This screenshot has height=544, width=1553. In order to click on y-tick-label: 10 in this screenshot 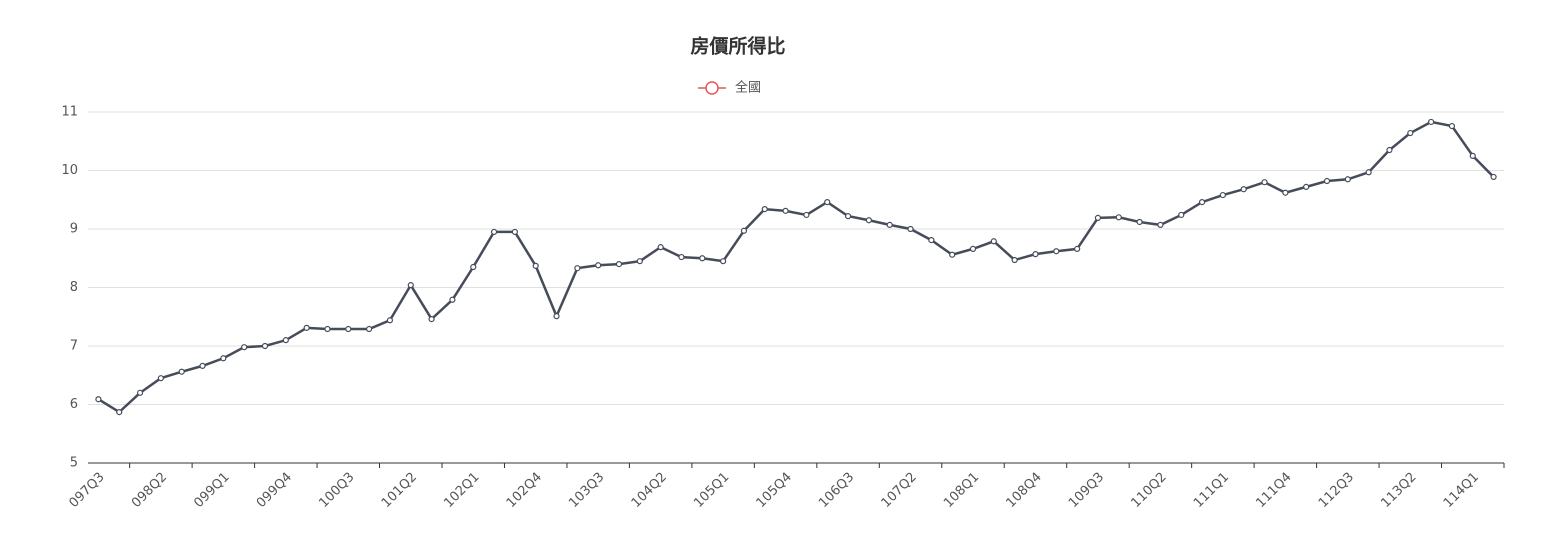, I will do `click(69, 170)`.